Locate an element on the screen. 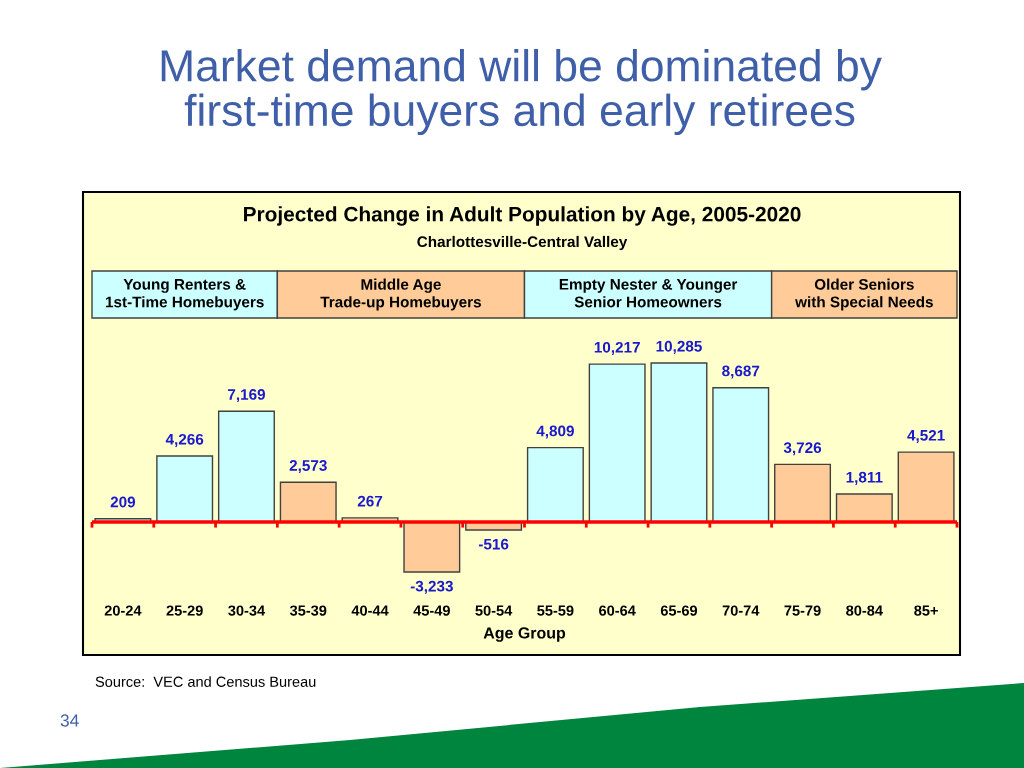  data-label: 1,811 is located at coordinates (864, 478).